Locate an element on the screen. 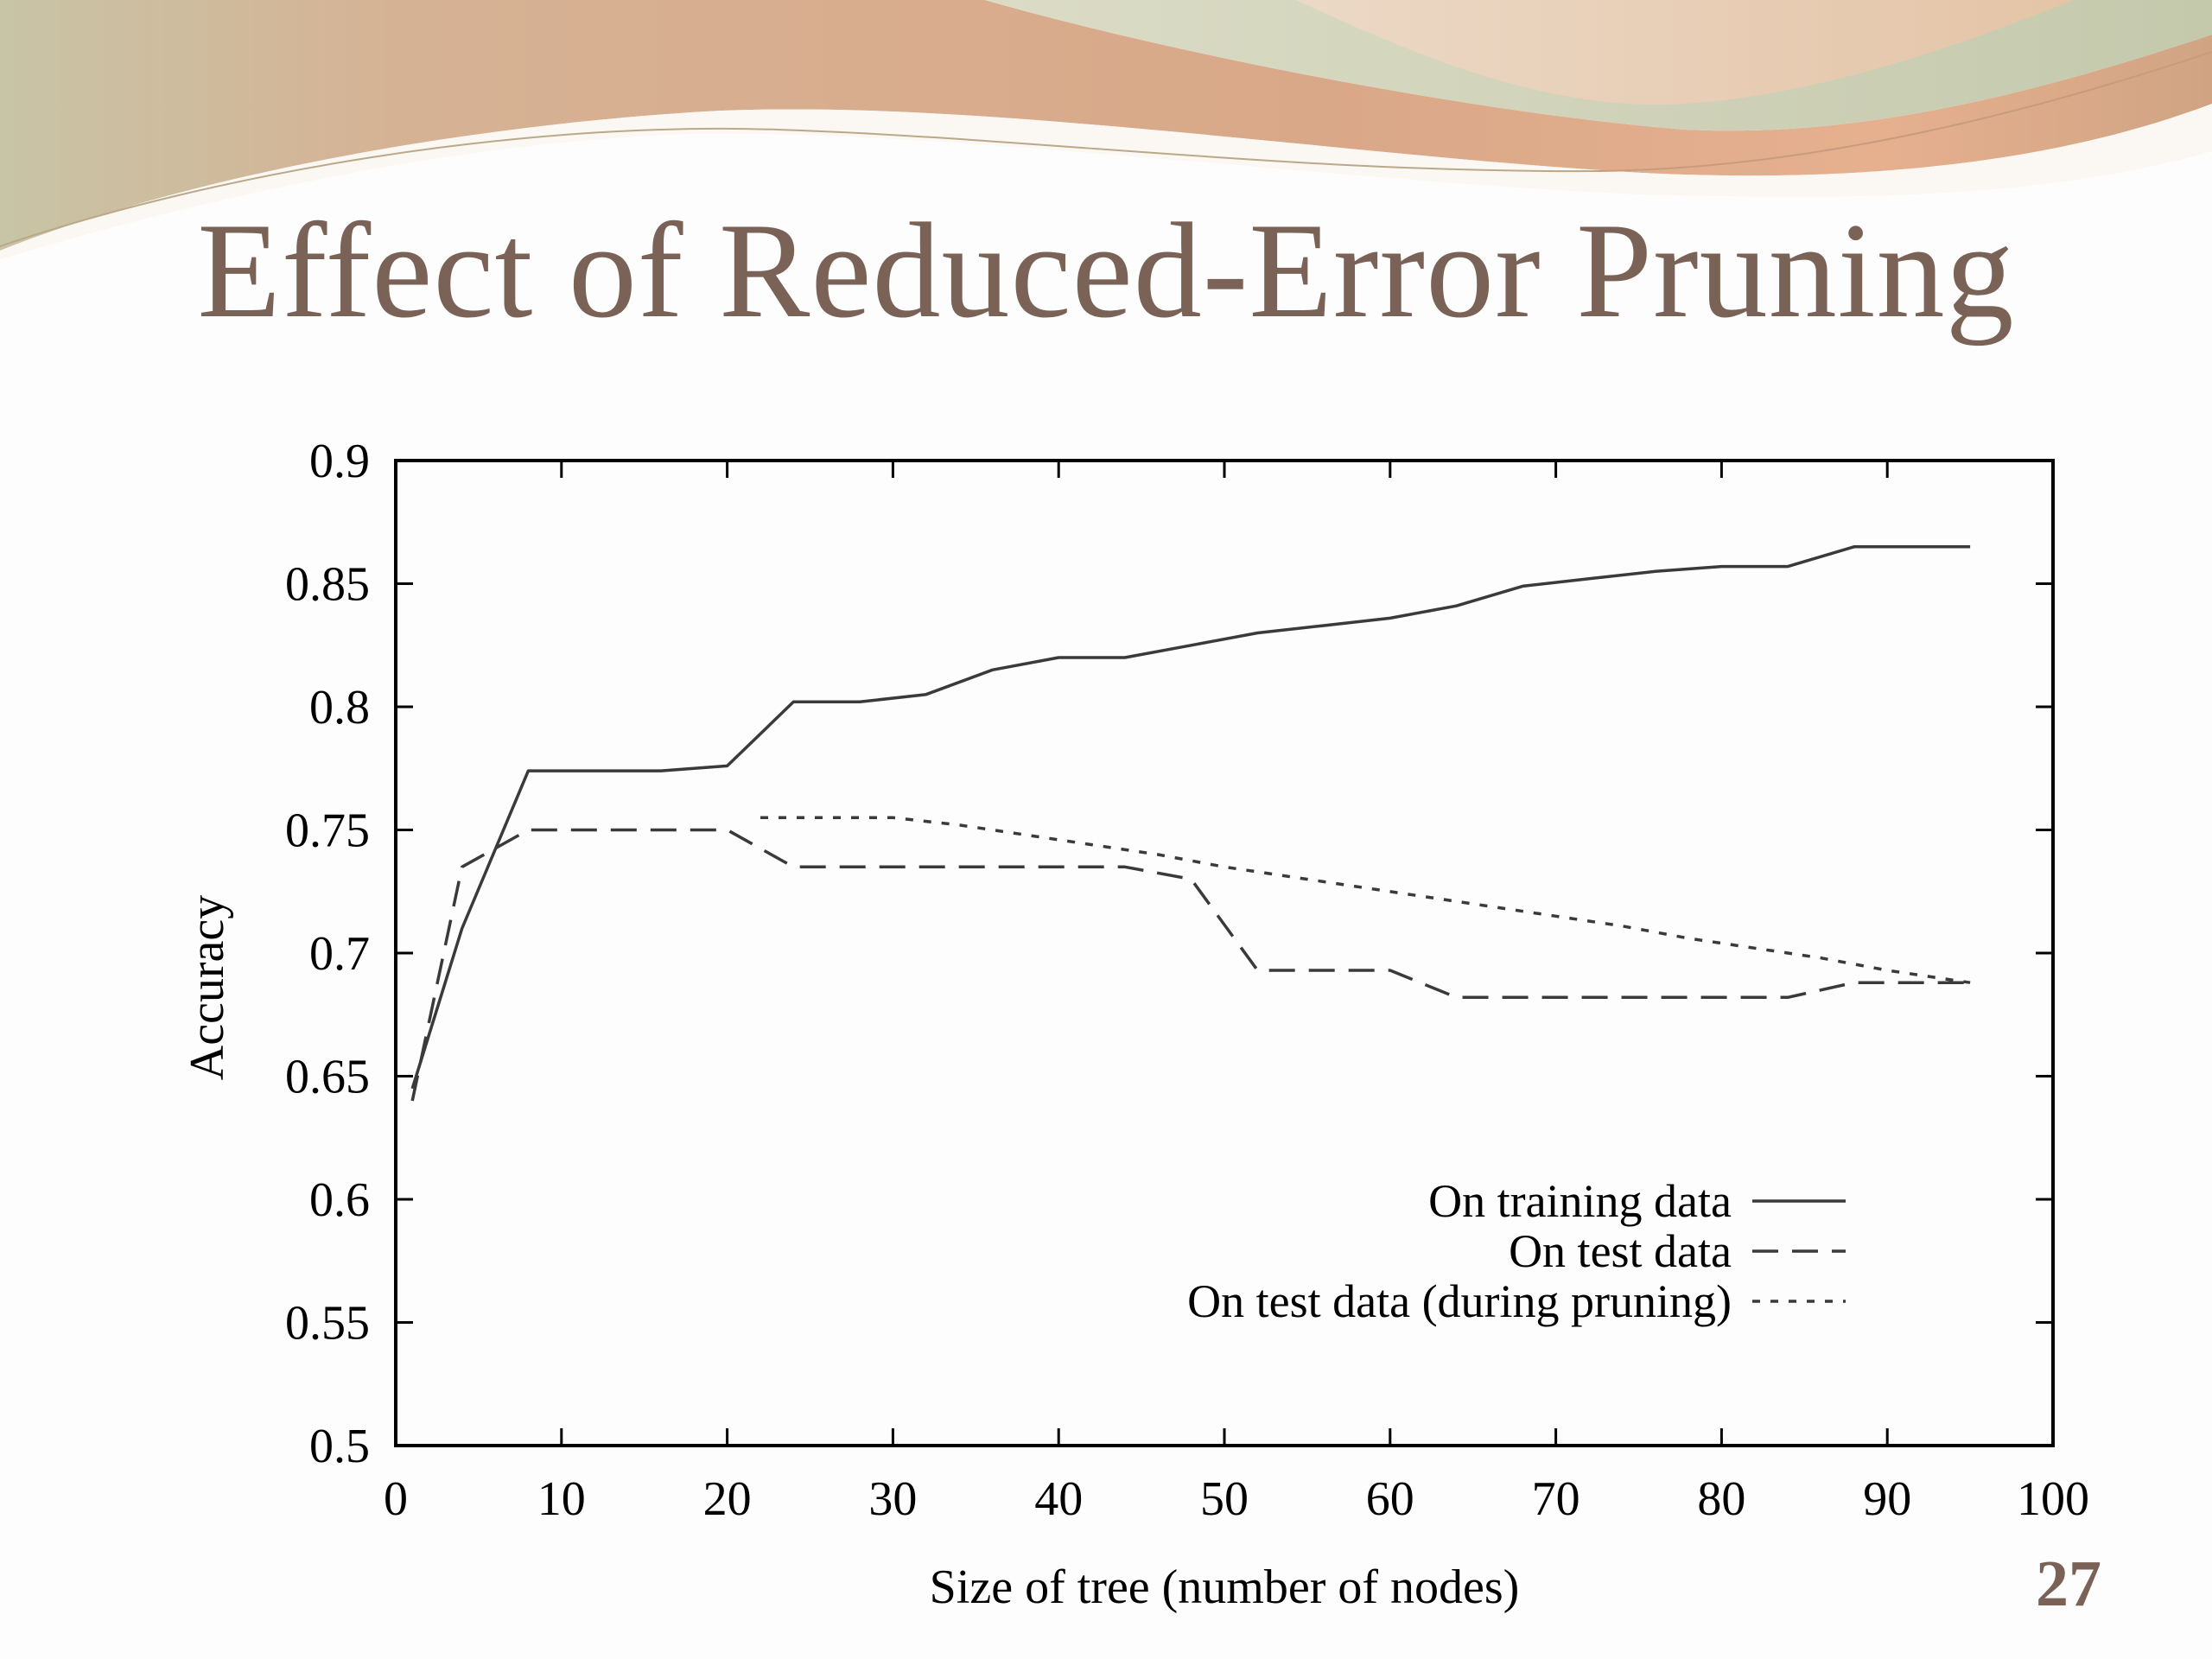  x-tick-label: 100 is located at coordinates (2053, 1499).